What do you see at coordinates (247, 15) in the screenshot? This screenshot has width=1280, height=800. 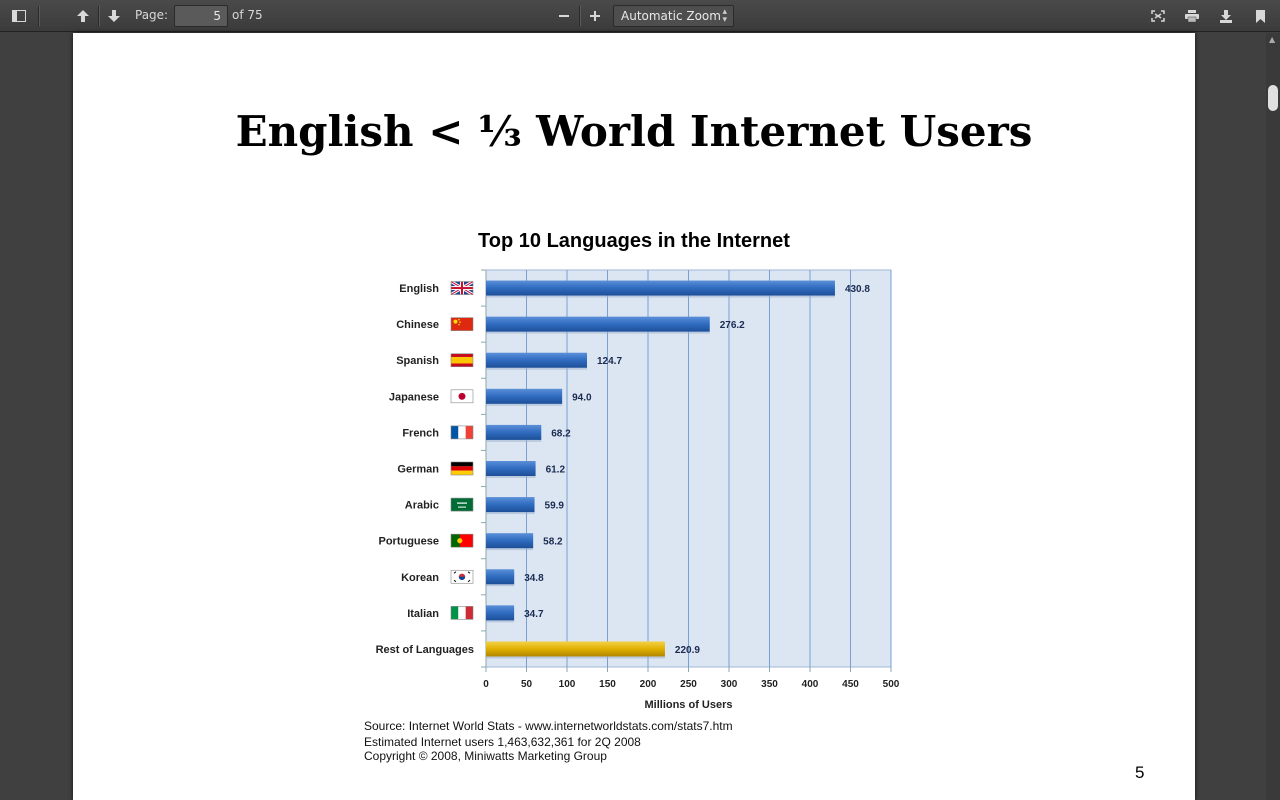 I see `page-count: of 75` at bounding box center [247, 15].